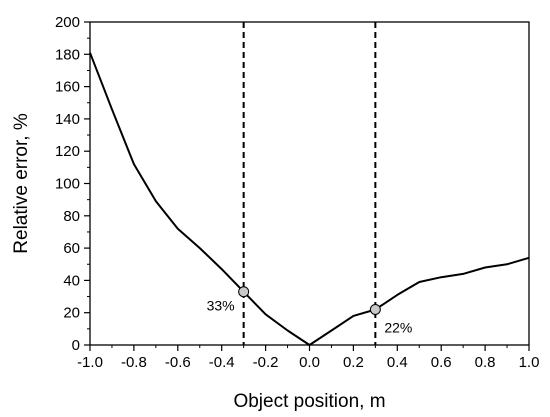 This screenshot has width=550, height=417. I want to click on highlight-markers: 33% 22%, so click(309, 310).